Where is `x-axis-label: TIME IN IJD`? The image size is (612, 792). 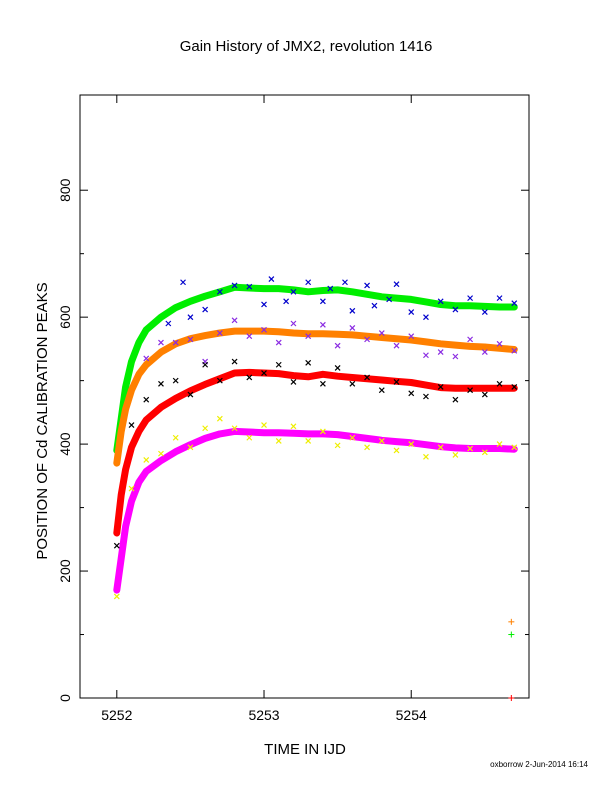
x-axis-label: TIME IN IJD is located at coordinates (305, 749).